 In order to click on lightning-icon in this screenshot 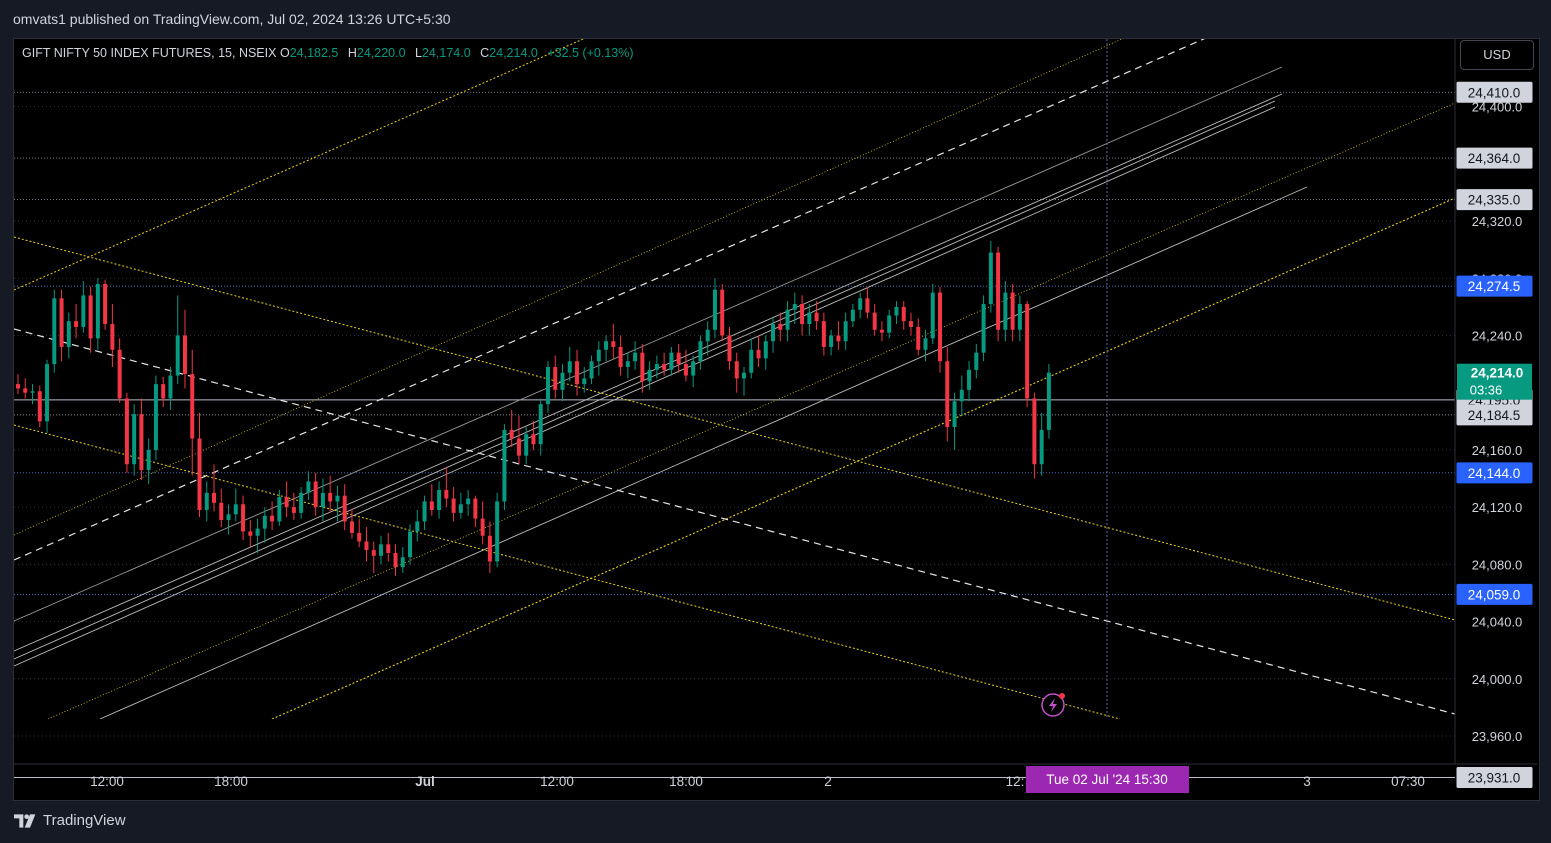, I will do `click(1053, 705)`.